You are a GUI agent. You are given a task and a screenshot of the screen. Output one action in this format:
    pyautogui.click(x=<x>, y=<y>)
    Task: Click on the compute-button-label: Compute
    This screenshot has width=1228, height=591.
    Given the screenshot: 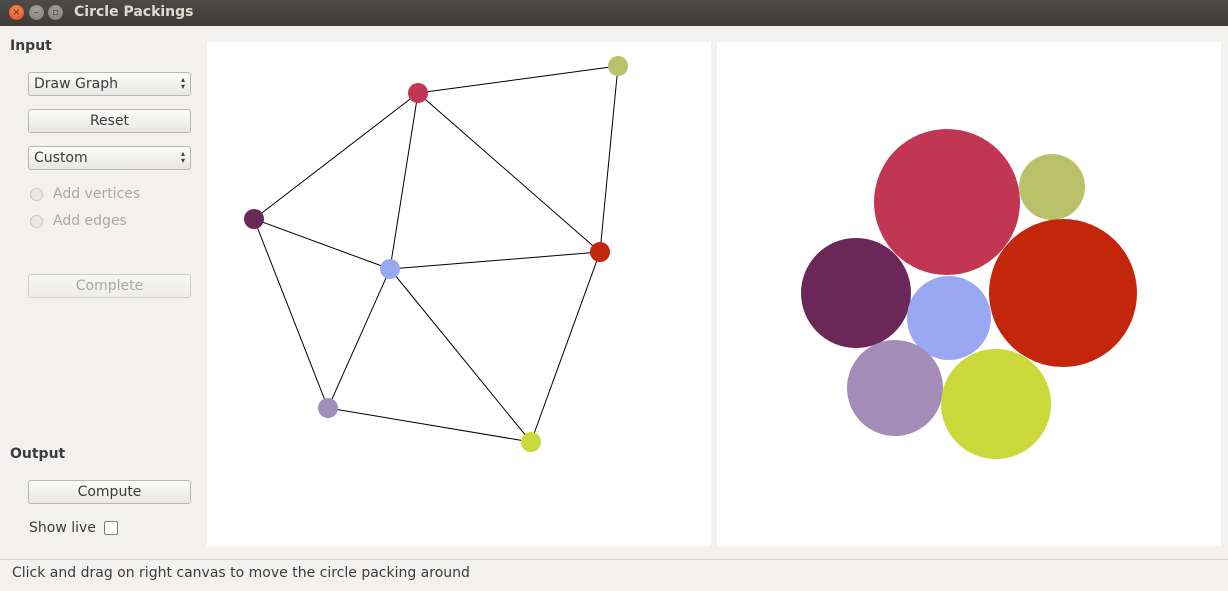 What is the action you would take?
    pyautogui.click(x=109, y=492)
    